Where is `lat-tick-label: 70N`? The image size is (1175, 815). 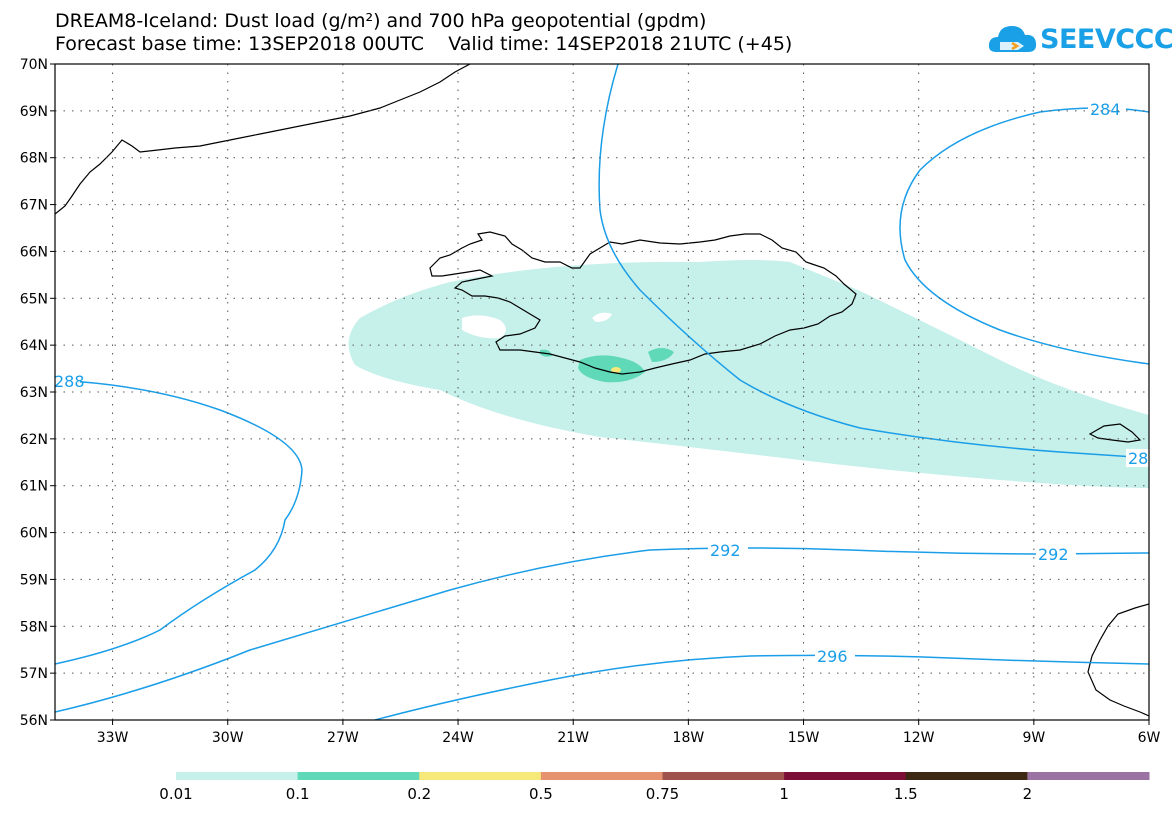
lat-tick-label: 70N is located at coordinates (34, 65).